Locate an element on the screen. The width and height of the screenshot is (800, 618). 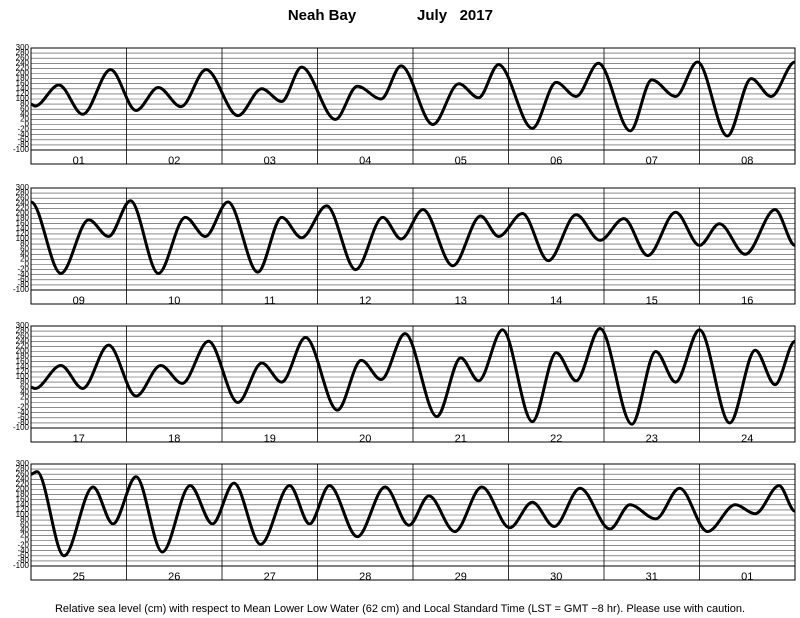
x-tick-label: 03 is located at coordinates (270, 161).